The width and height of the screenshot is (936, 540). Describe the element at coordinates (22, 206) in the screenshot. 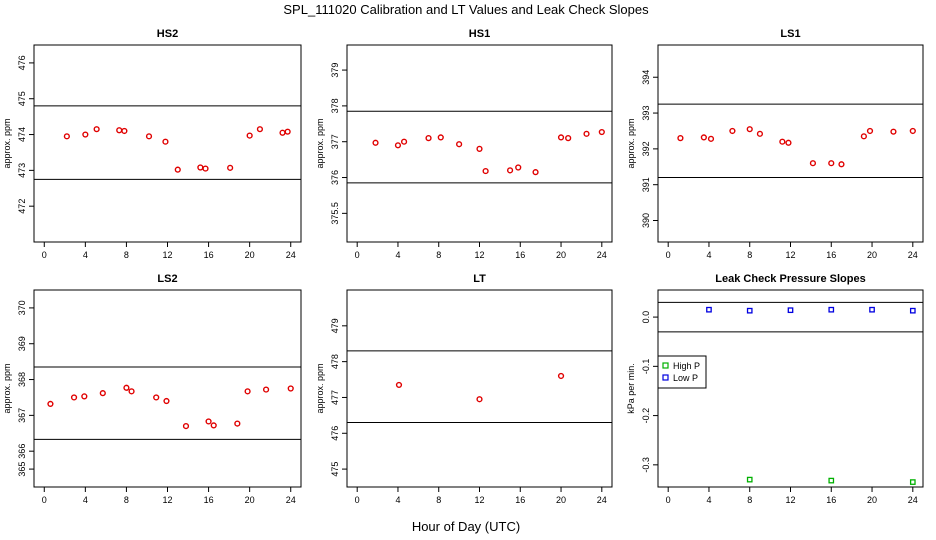

I see `y-tick-label: 472` at that location.